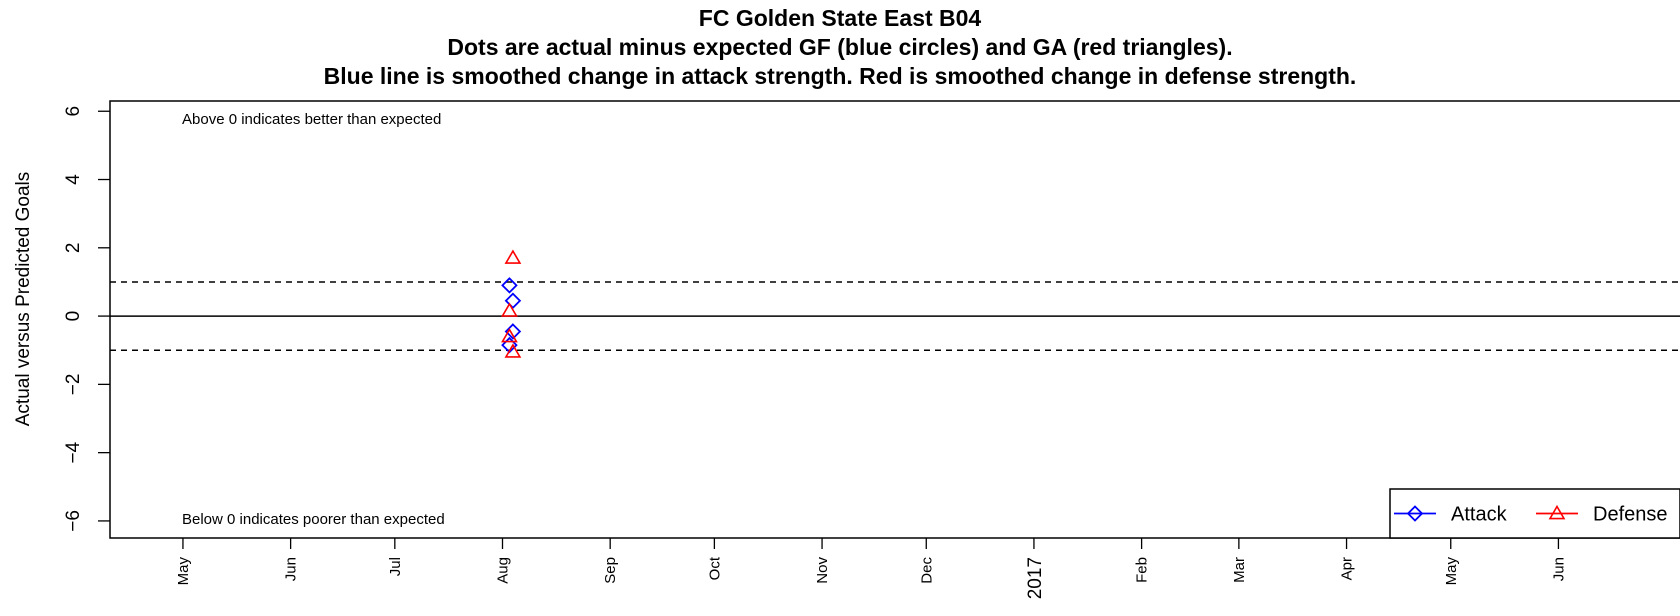 Image resolution: width=1680 pixels, height=616 pixels. What do you see at coordinates (73, 248) in the screenshot?
I see `y-tick-label: 2` at bounding box center [73, 248].